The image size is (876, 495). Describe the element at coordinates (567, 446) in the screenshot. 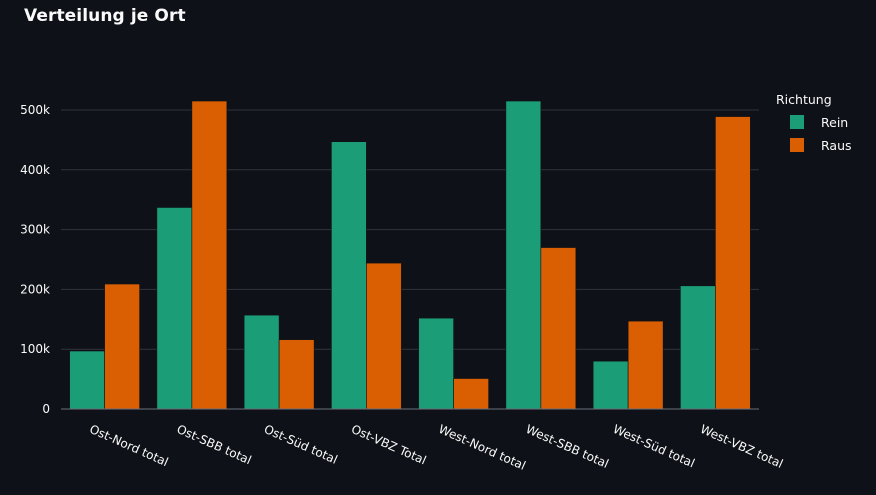

I see `x-tick-label: West-SBB total` at that location.